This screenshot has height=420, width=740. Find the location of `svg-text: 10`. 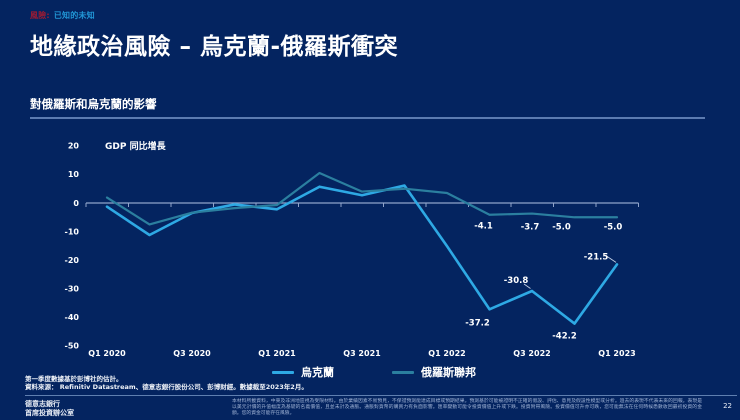

svg-text: 10 is located at coordinates (74, 174).